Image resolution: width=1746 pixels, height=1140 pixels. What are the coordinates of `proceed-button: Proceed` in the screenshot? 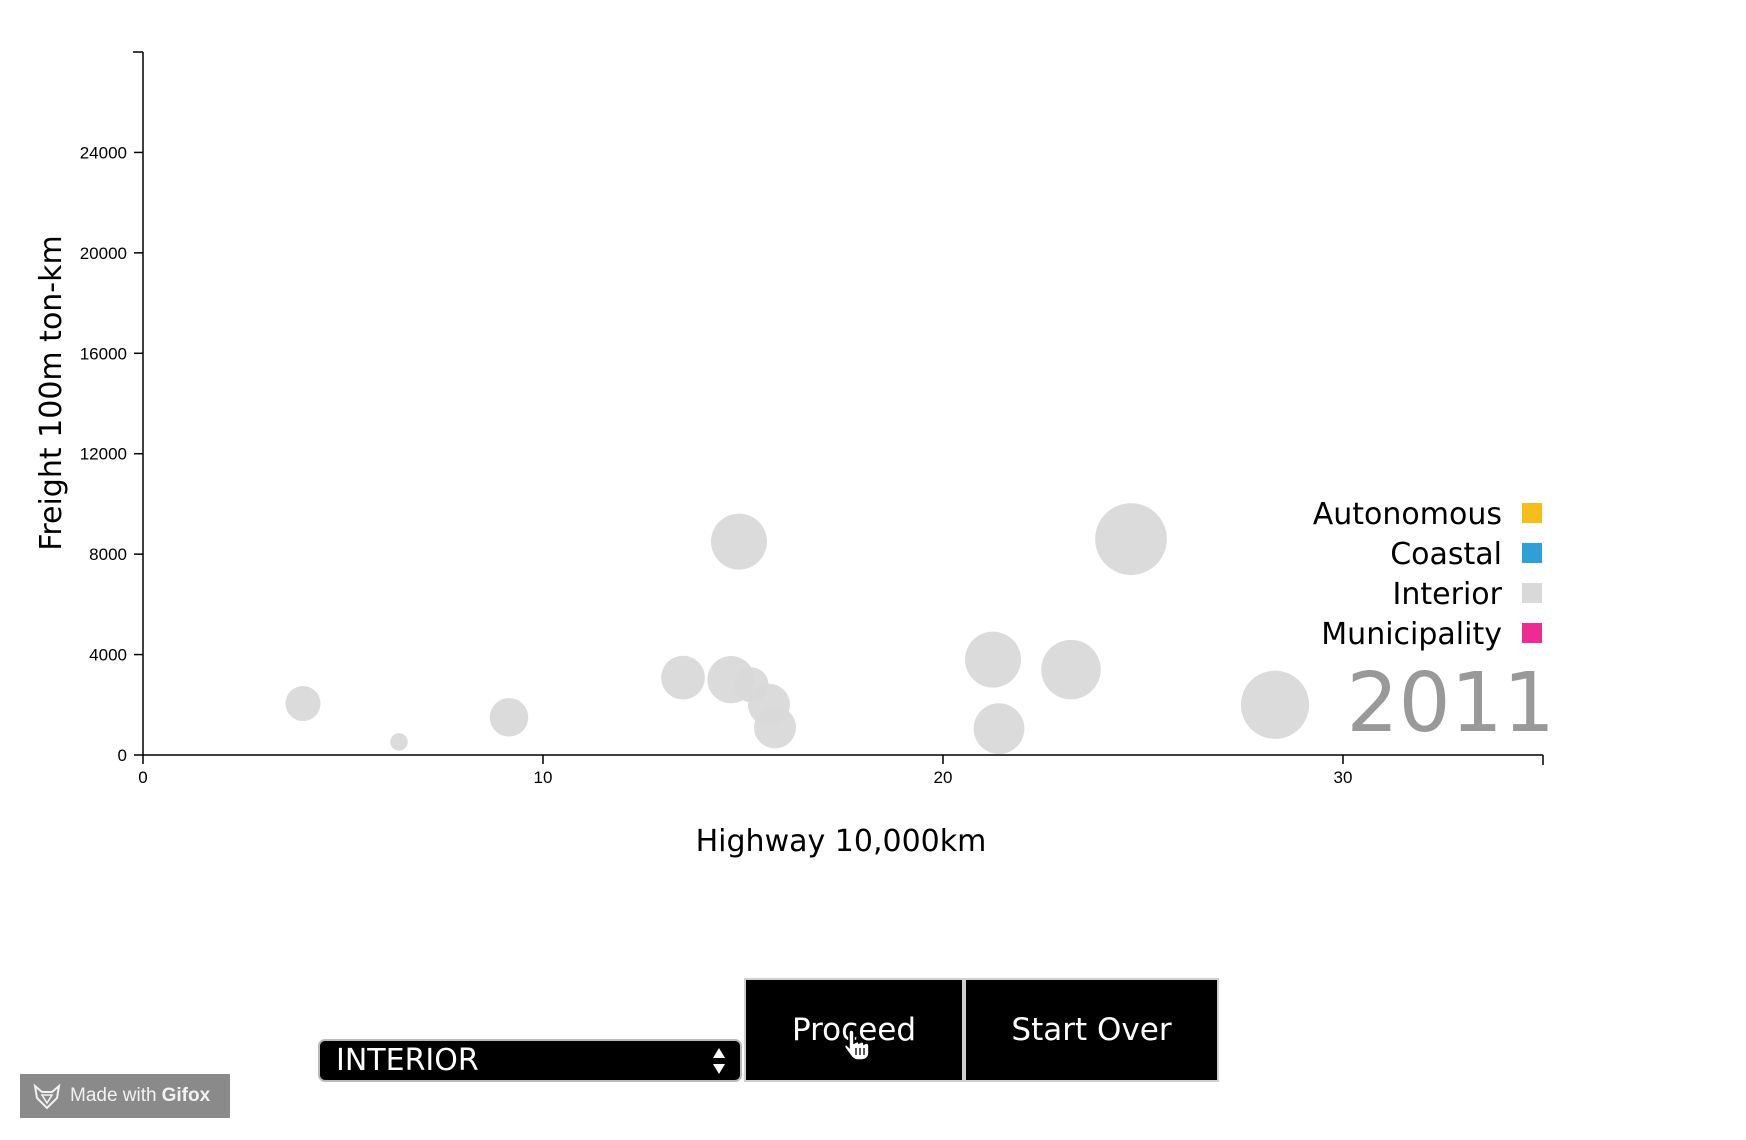 It's located at (854, 1030).